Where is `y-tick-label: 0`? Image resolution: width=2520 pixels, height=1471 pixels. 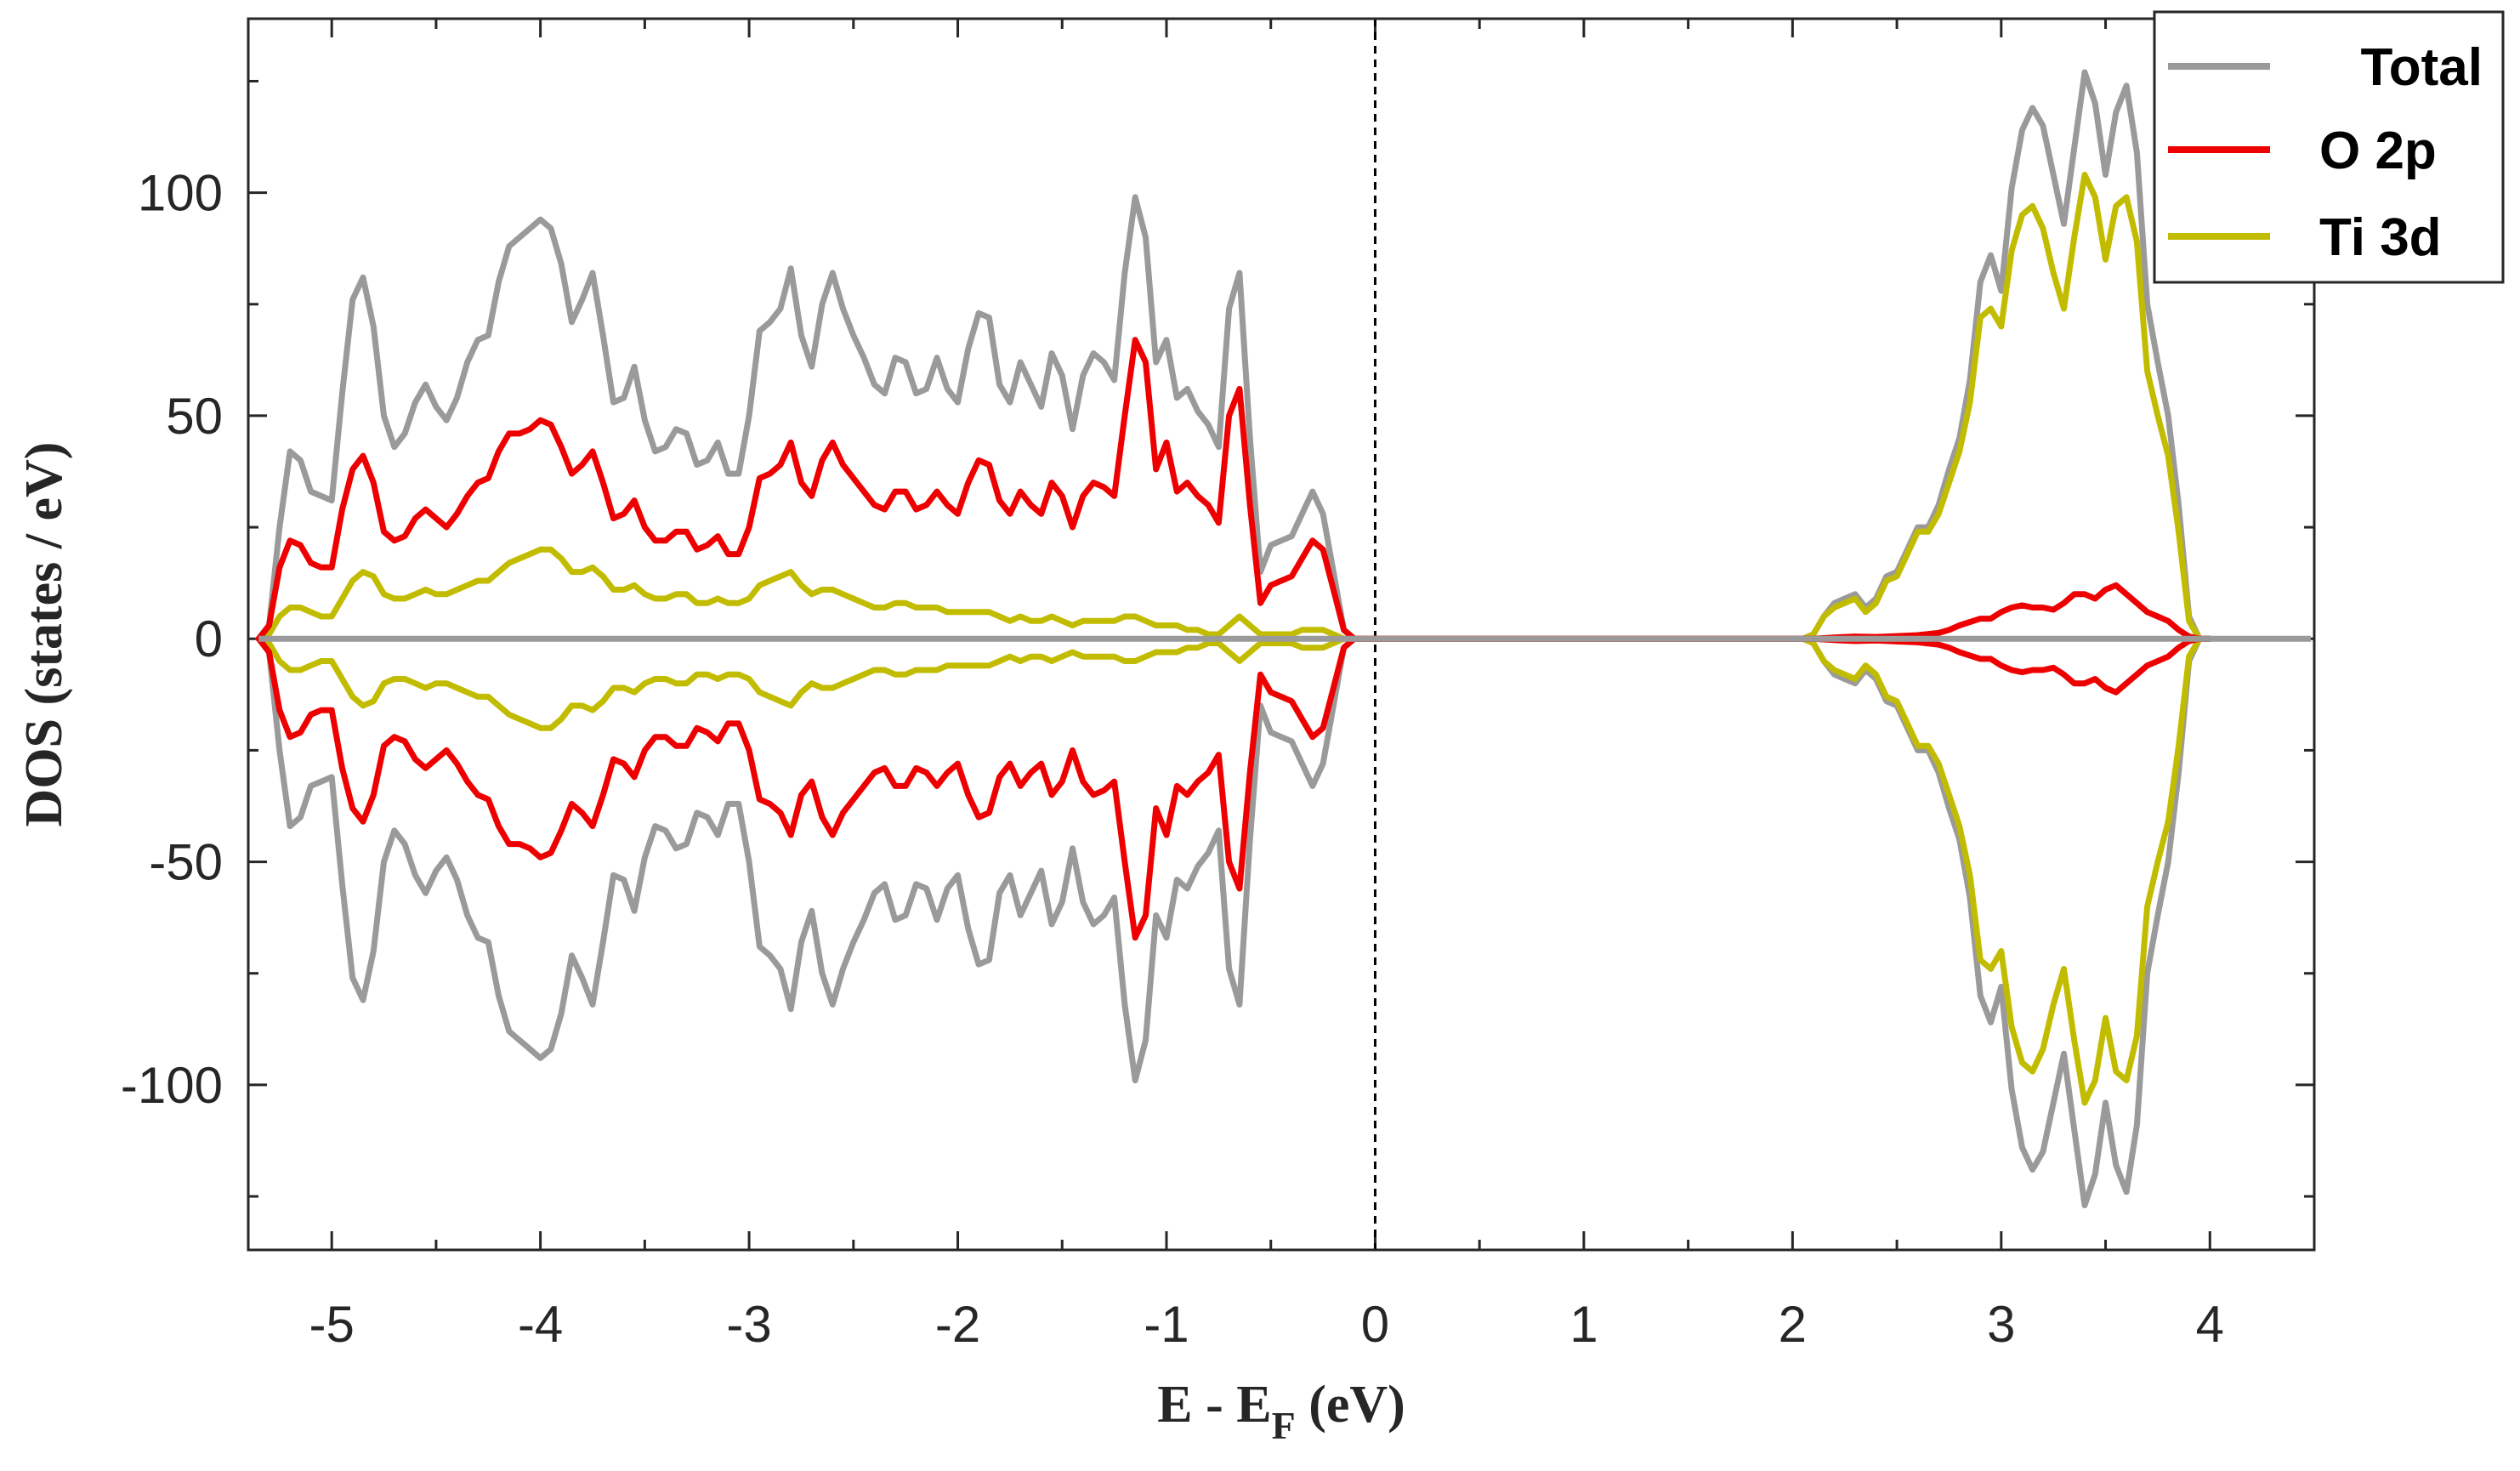 y-tick-label: 0 is located at coordinates (209, 639).